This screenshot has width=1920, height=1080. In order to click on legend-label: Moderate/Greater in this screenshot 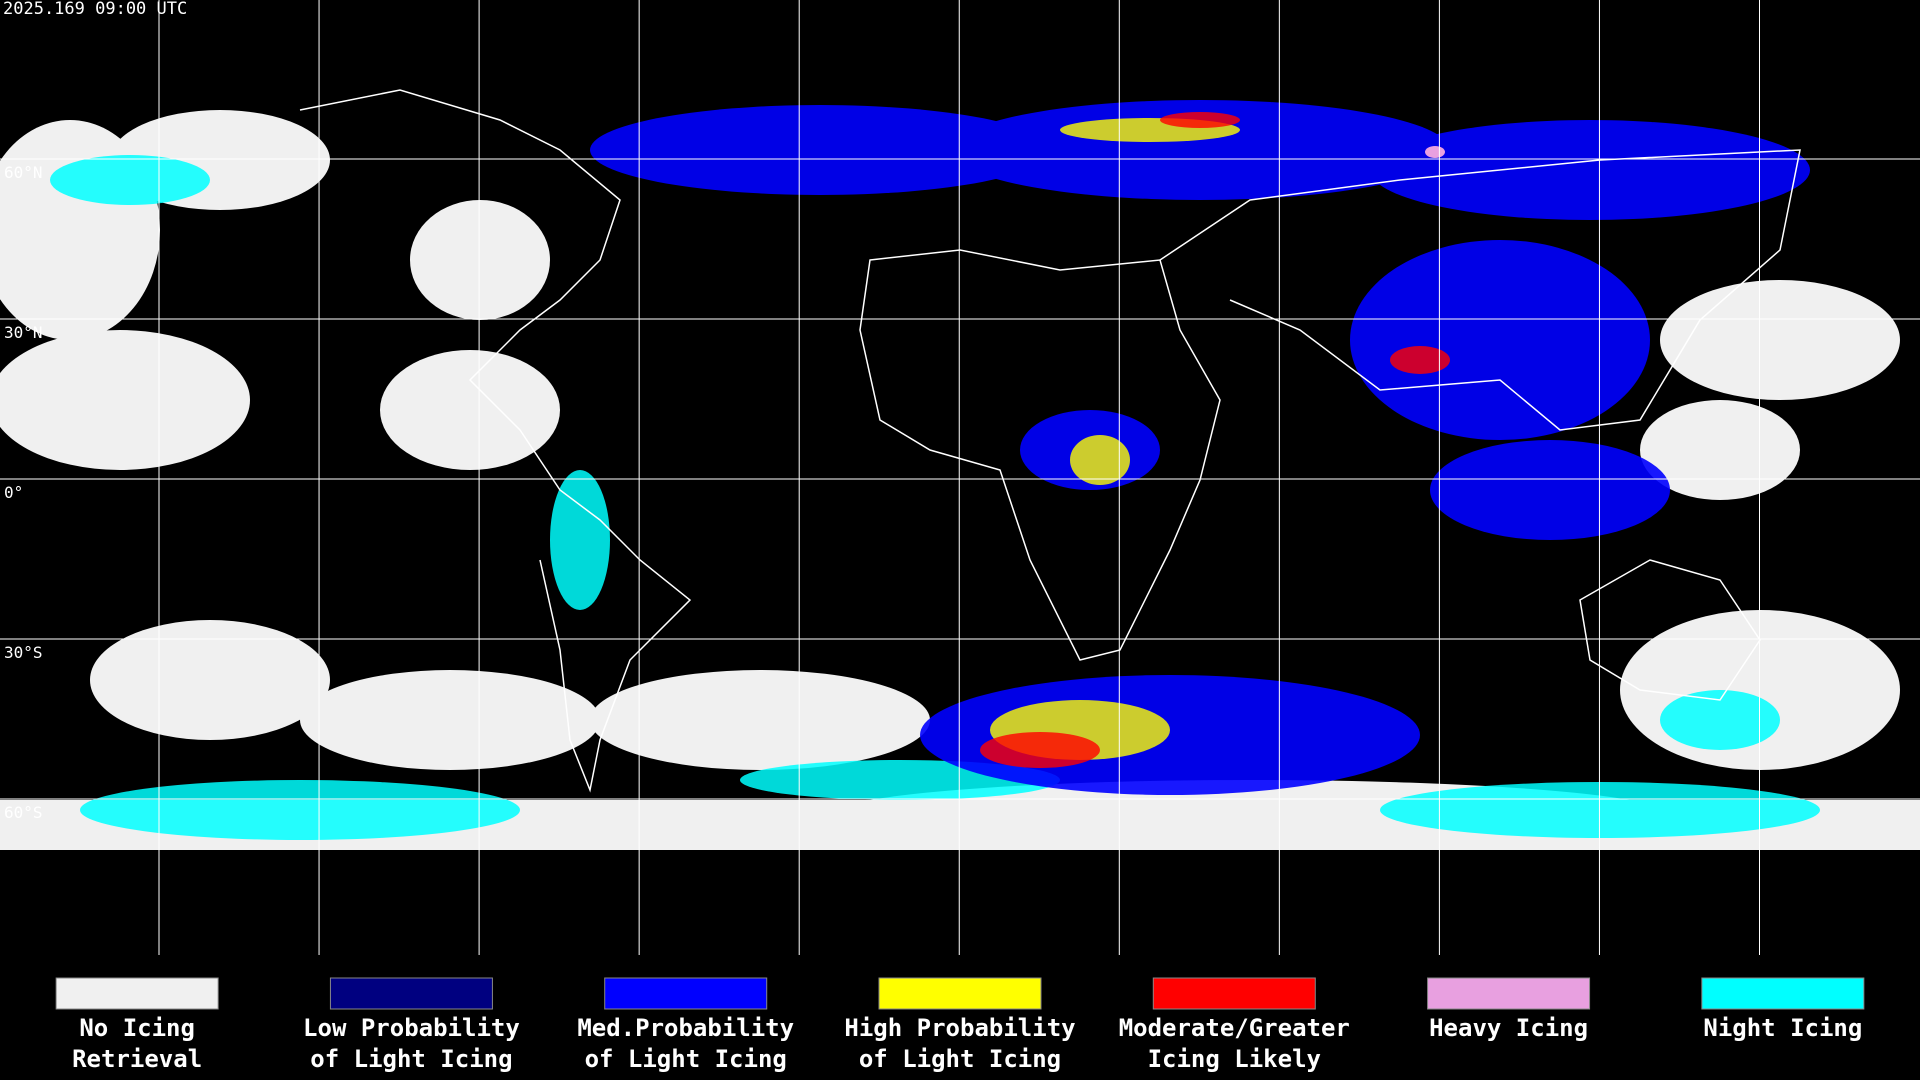, I will do `click(1234, 1028)`.